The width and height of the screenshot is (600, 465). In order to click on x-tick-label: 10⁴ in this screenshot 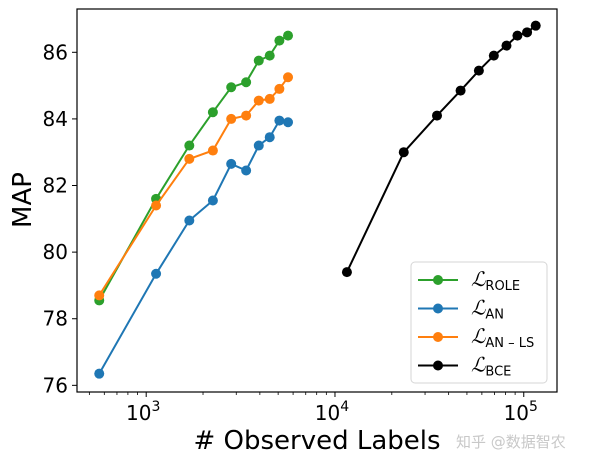, I will do `click(332, 412)`.